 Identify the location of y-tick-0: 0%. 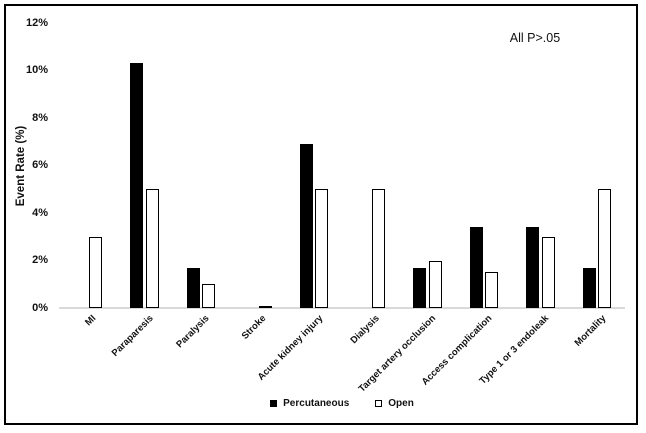
(40, 307).